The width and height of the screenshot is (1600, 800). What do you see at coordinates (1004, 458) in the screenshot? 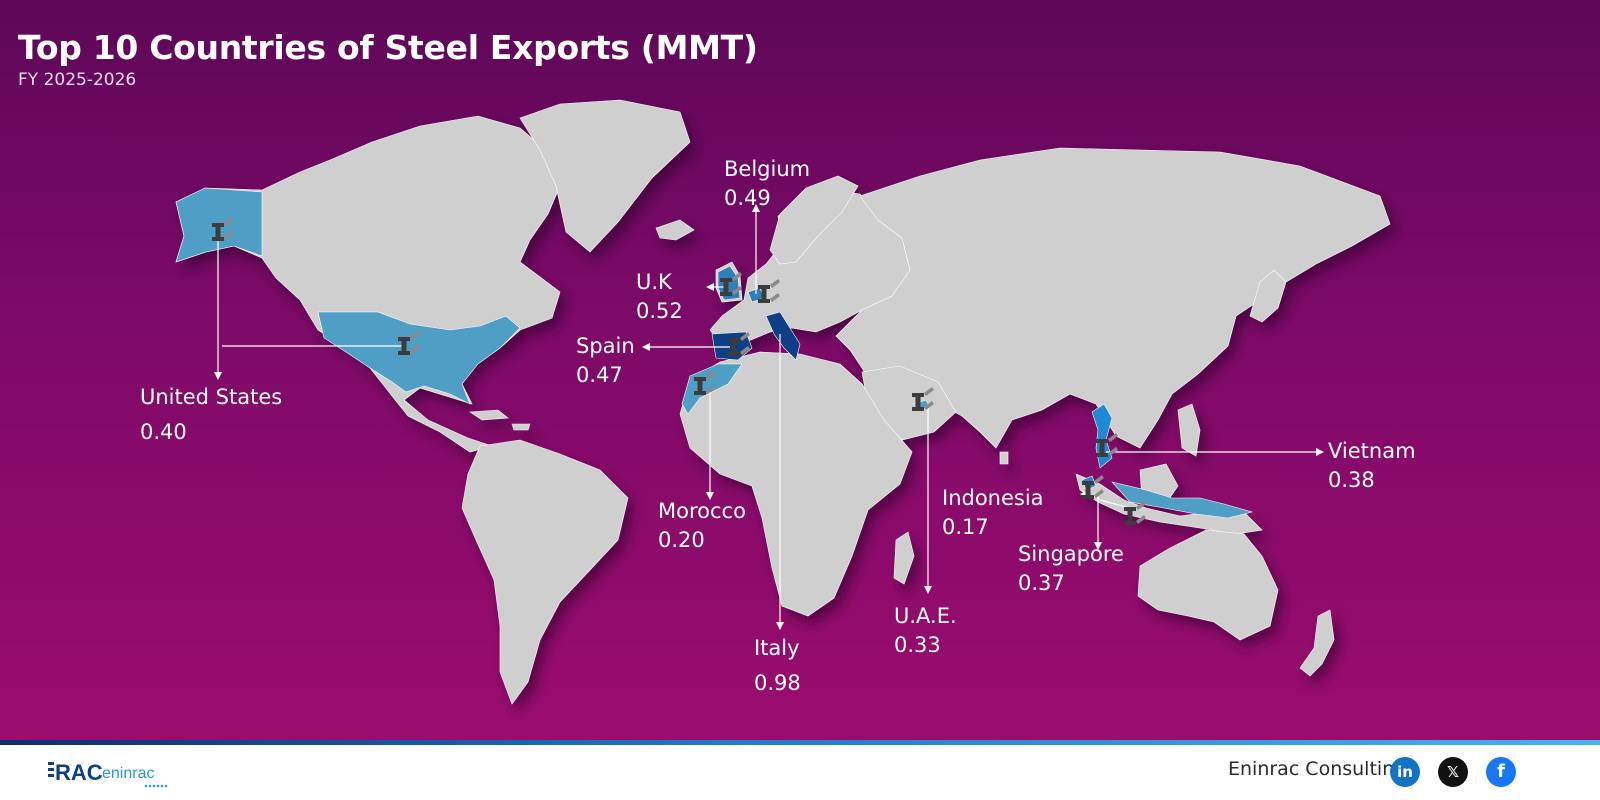
I see `sri-lanka` at bounding box center [1004, 458].